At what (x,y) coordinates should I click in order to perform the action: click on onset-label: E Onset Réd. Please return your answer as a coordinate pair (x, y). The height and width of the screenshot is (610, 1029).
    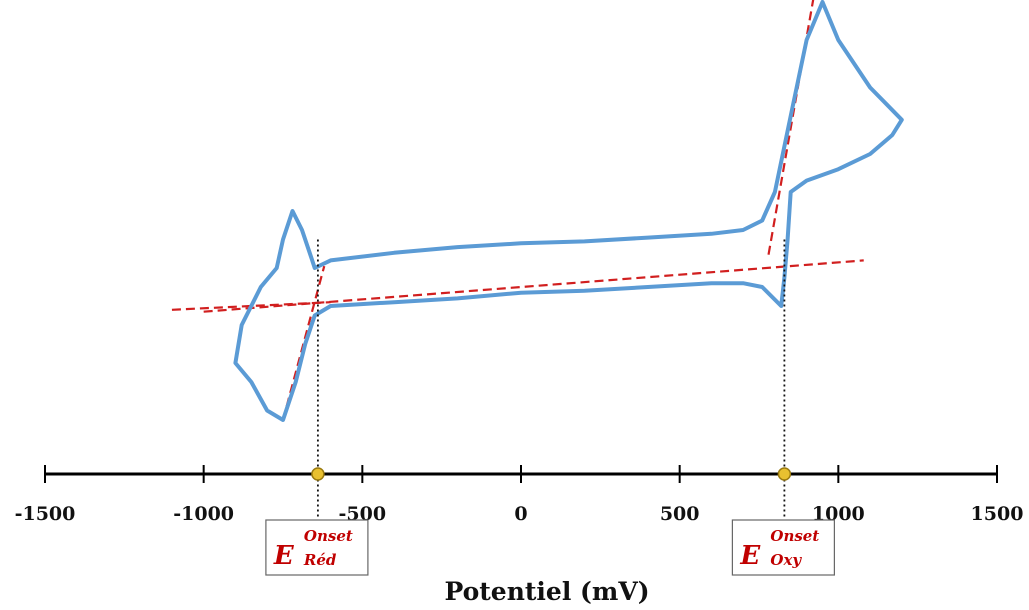
    Looking at the image, I should click on (317, 547).